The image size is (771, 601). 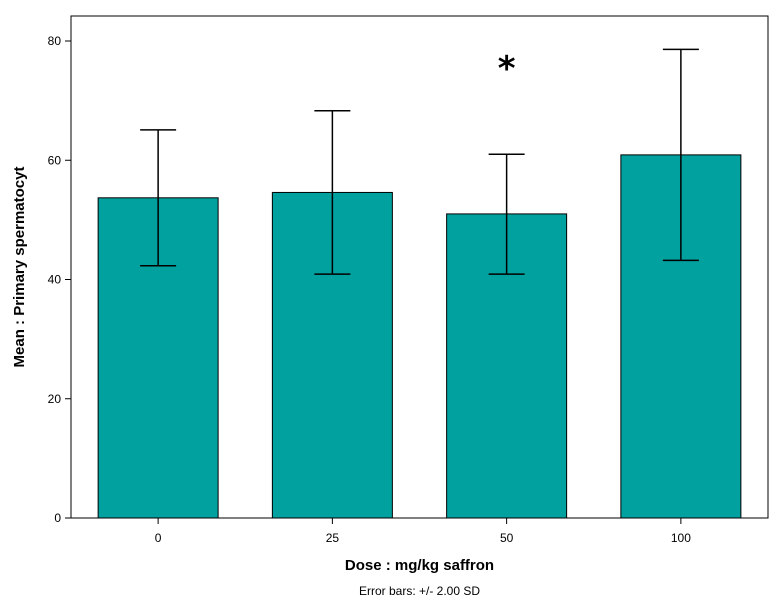 I want to click on y-tick-label: 20, so click(x=55, y=399).